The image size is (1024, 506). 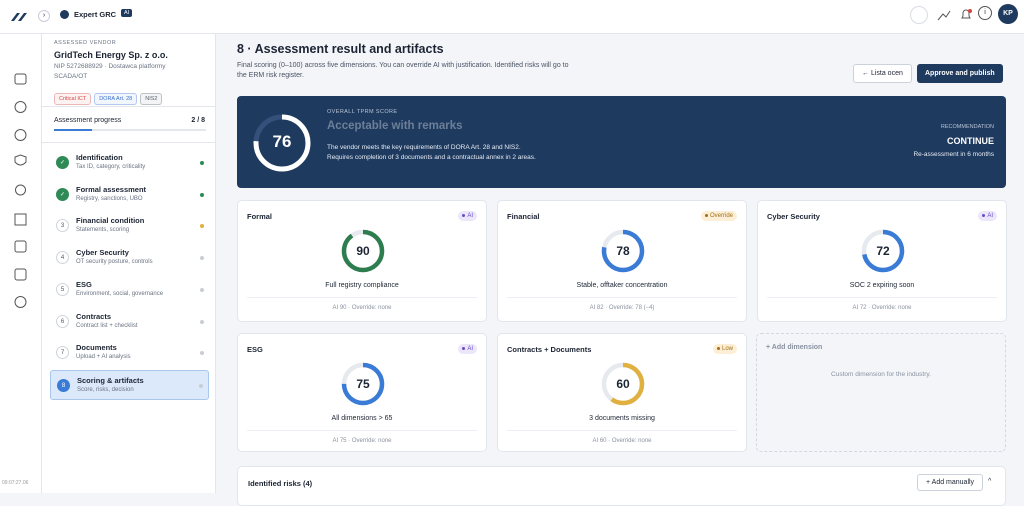 I want to click on step: 3 Financial condition Statements, scoring, so click(x=129, y=226).